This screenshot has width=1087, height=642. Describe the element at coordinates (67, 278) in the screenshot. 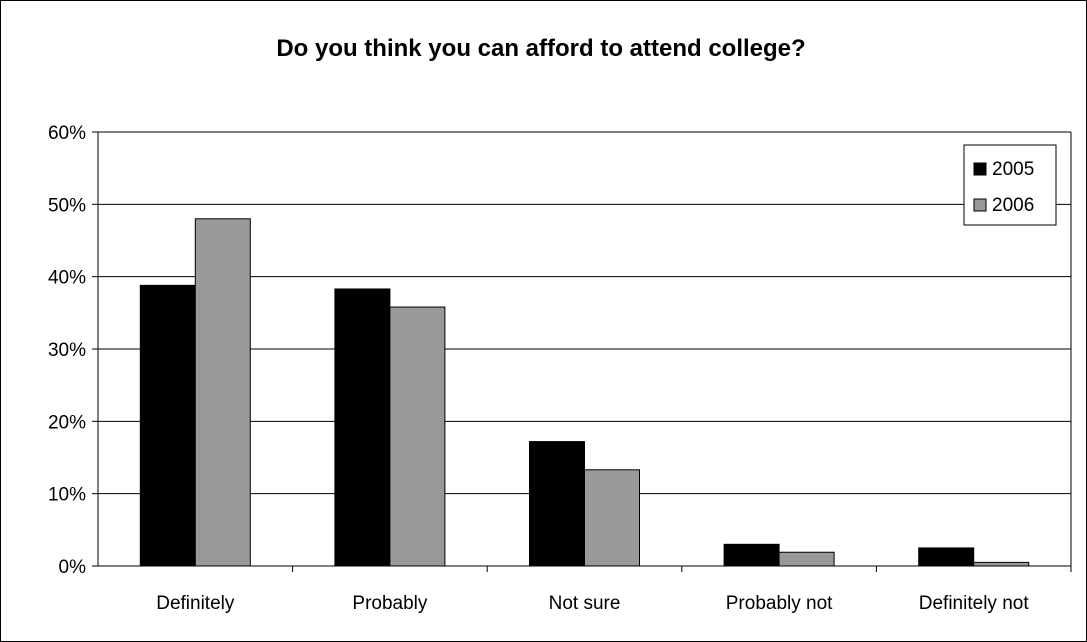

I see `y-tick-label: 40%` at that location.